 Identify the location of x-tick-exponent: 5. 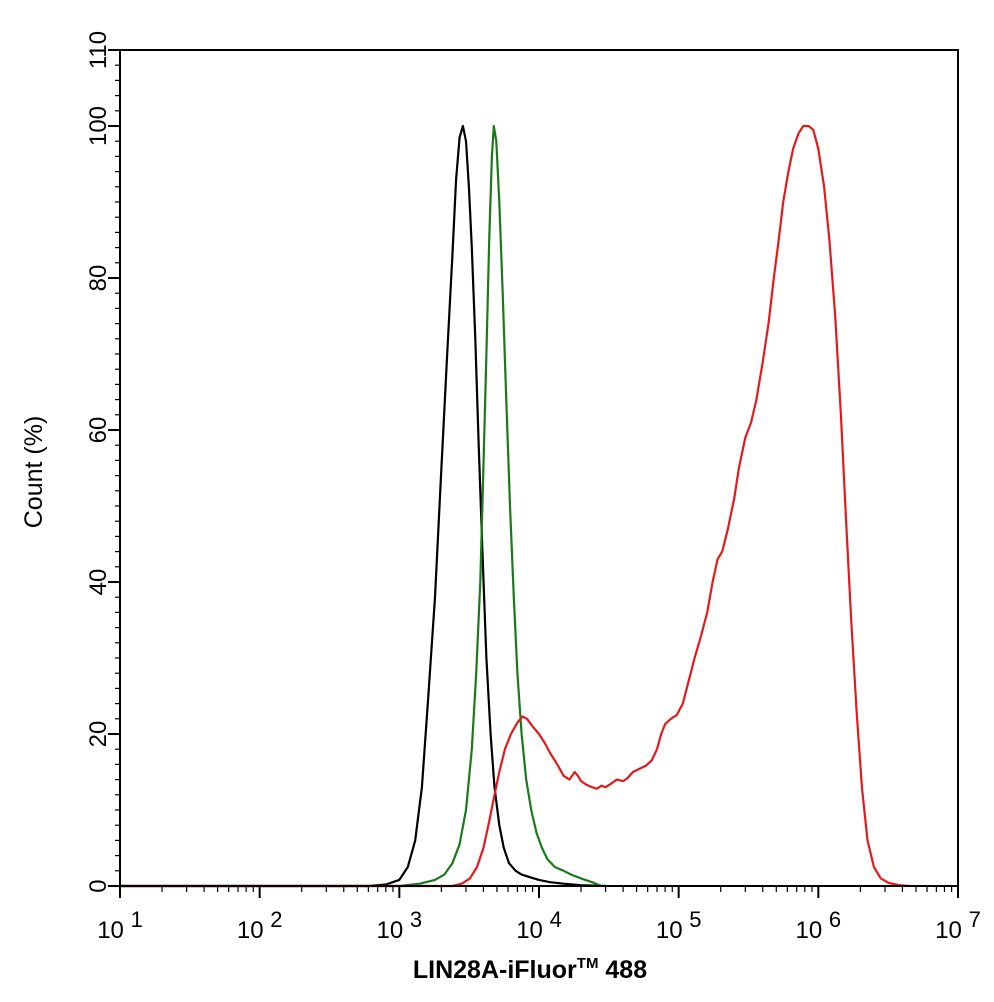
(695, 919).